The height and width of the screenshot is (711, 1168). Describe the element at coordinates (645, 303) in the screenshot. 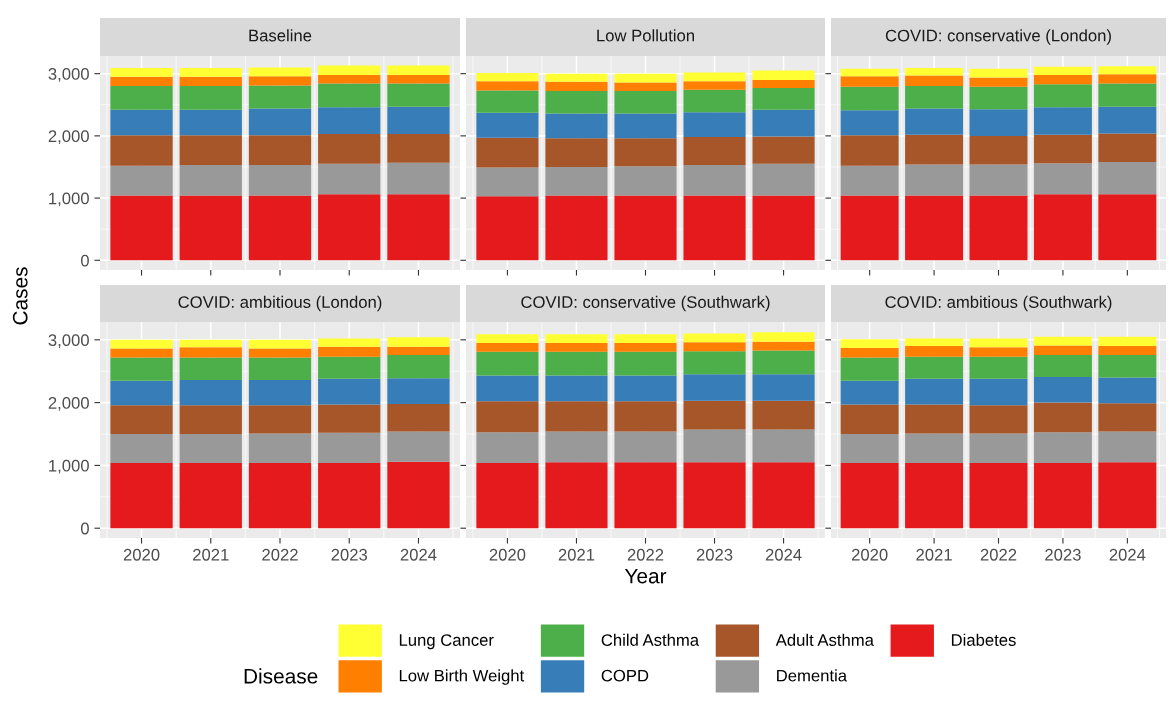

I see `chart-title: COVID: conservative (Southwark)` at that location.